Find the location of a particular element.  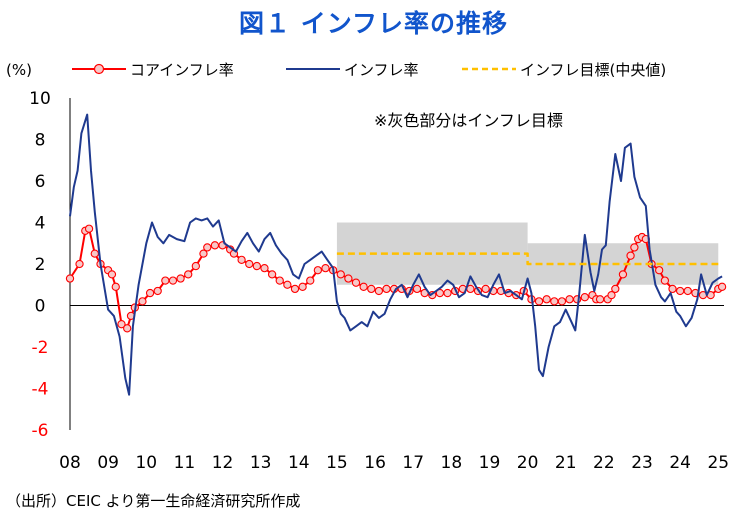

y-tick-label: 0 is located at coordinates (40, 307).